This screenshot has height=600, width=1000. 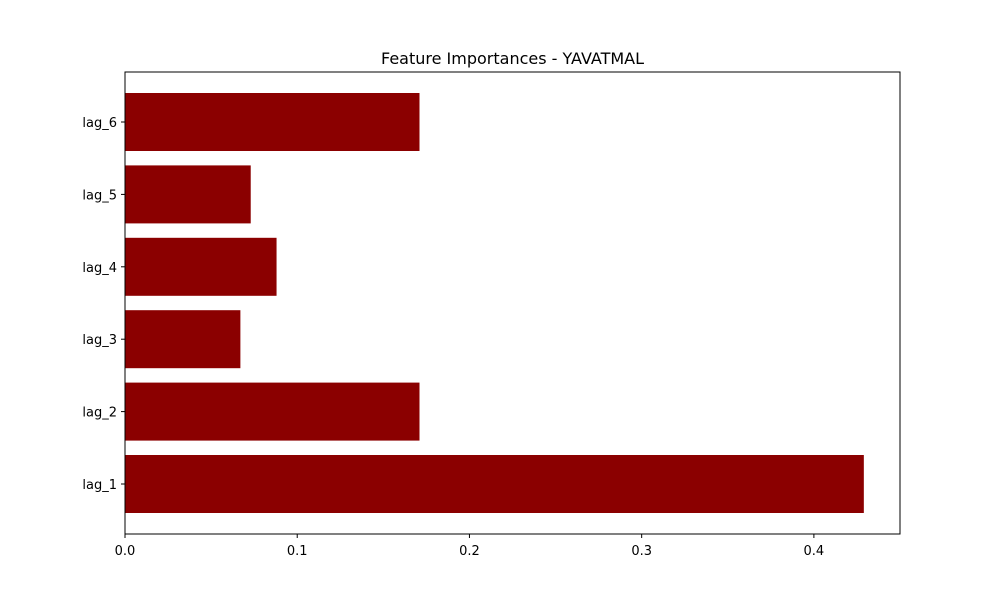 What do you see at coordinates (512, 58) in the screenshot?
I see `chart-title: Feature Importances - YAVATMAL` at bounding box center [512, 58].